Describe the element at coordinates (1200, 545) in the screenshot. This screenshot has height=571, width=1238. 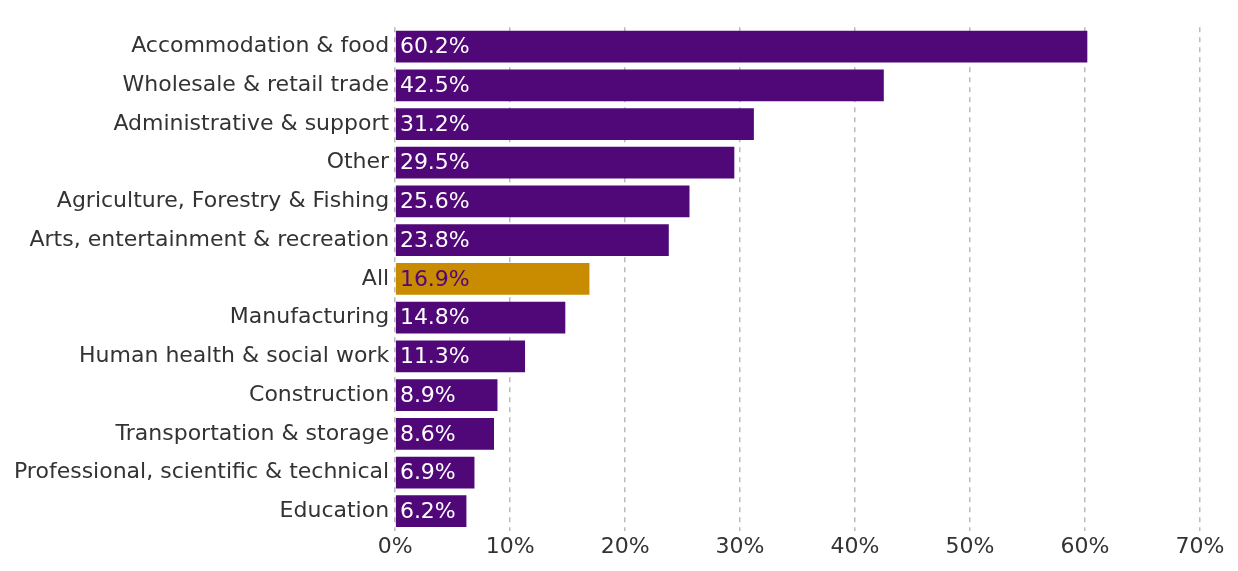
I see `x-tick-label: 70%` at that location.